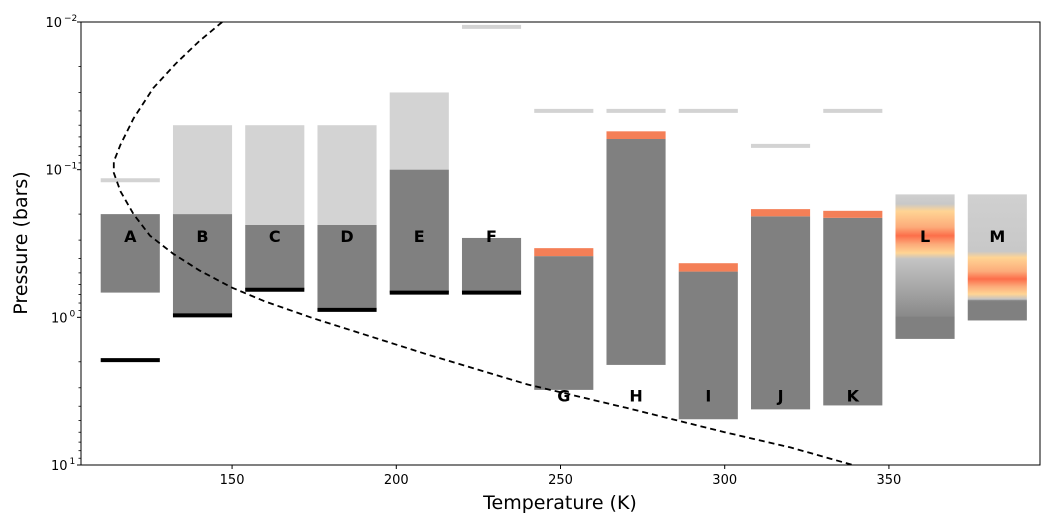  I want to click on x-tick-label: 200, so click(396, 480).